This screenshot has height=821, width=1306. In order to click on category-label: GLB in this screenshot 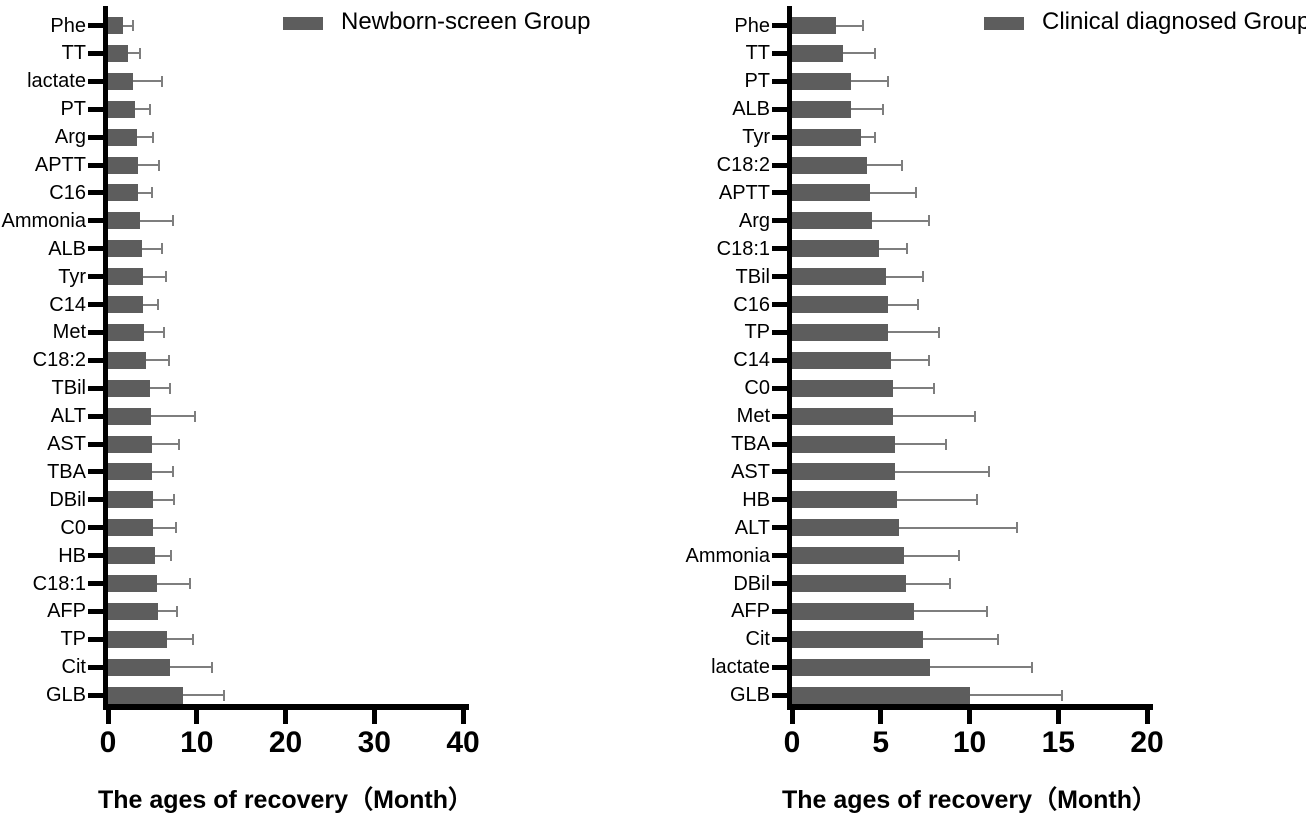, I will do `click(65, 695)`.